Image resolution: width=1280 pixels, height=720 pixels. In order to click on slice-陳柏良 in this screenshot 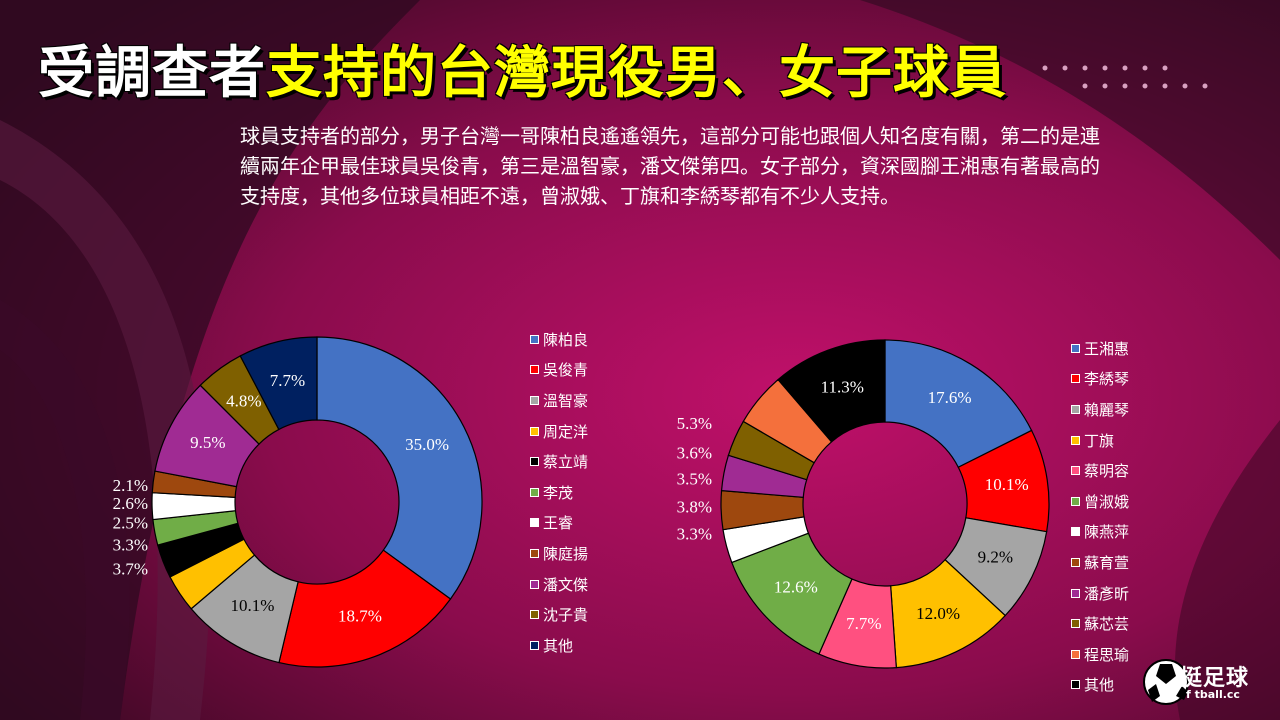, I will do `click(399, 468)`.